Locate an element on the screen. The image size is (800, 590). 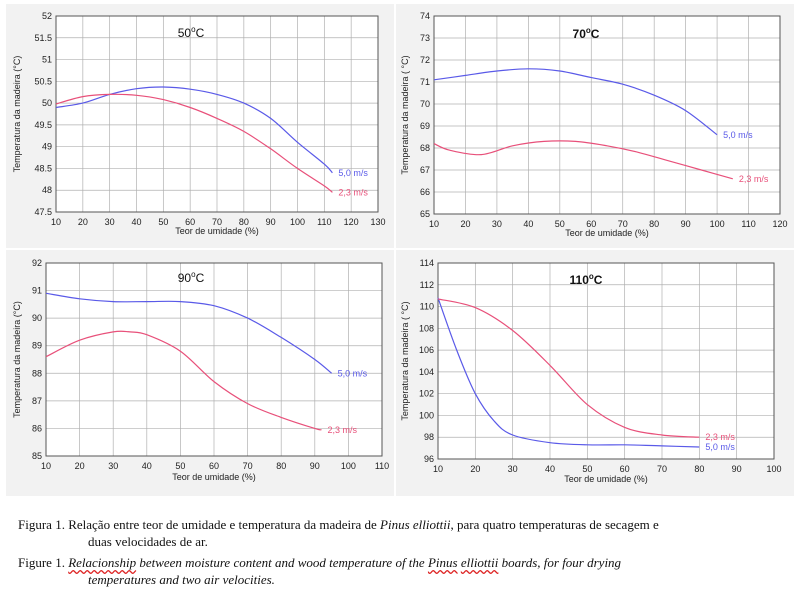
caption-en-line-2: temperatures and two air velocities. is located at coordinates (403, 579).